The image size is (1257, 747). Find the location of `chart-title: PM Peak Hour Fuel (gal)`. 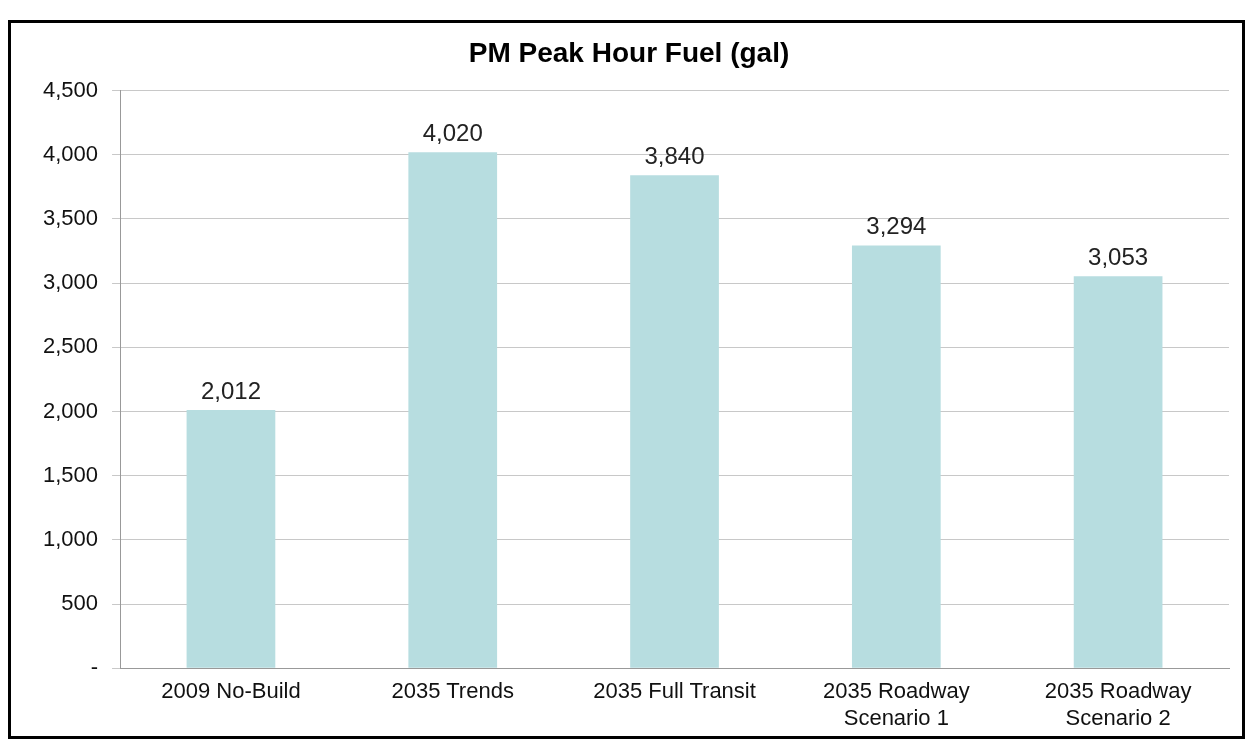

chart-title: PM Peak Hour Fuel (gal) is located at coordinates (629, 52).